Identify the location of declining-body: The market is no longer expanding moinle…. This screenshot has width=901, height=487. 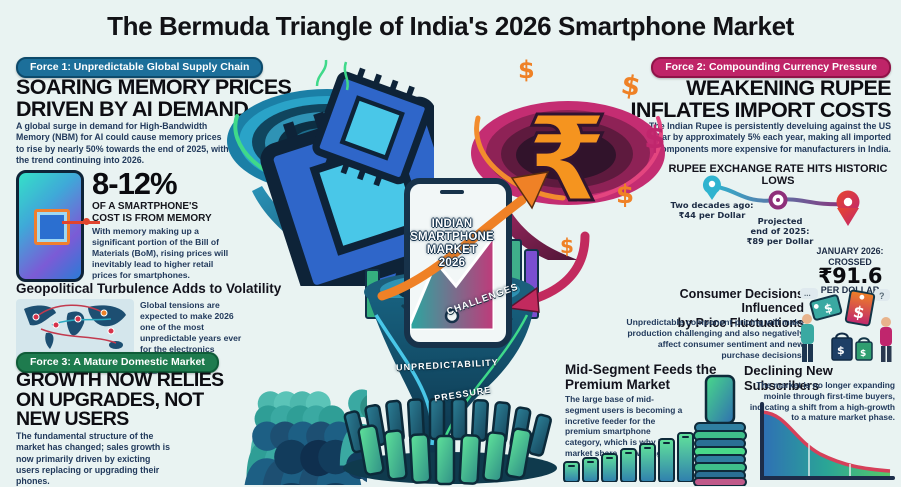
(822, 401).